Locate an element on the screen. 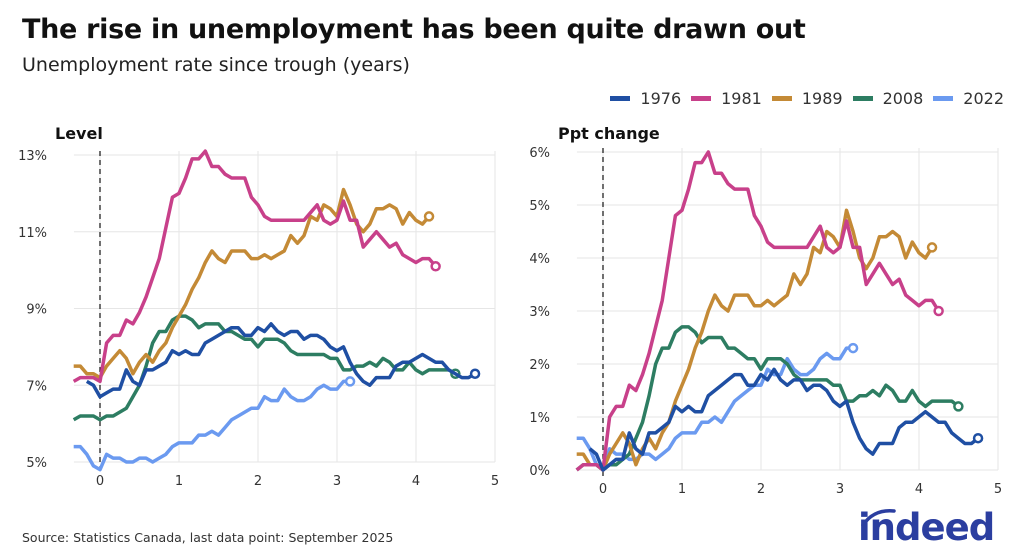  y-tick-label: 7% is located at coordinates (36, 386).